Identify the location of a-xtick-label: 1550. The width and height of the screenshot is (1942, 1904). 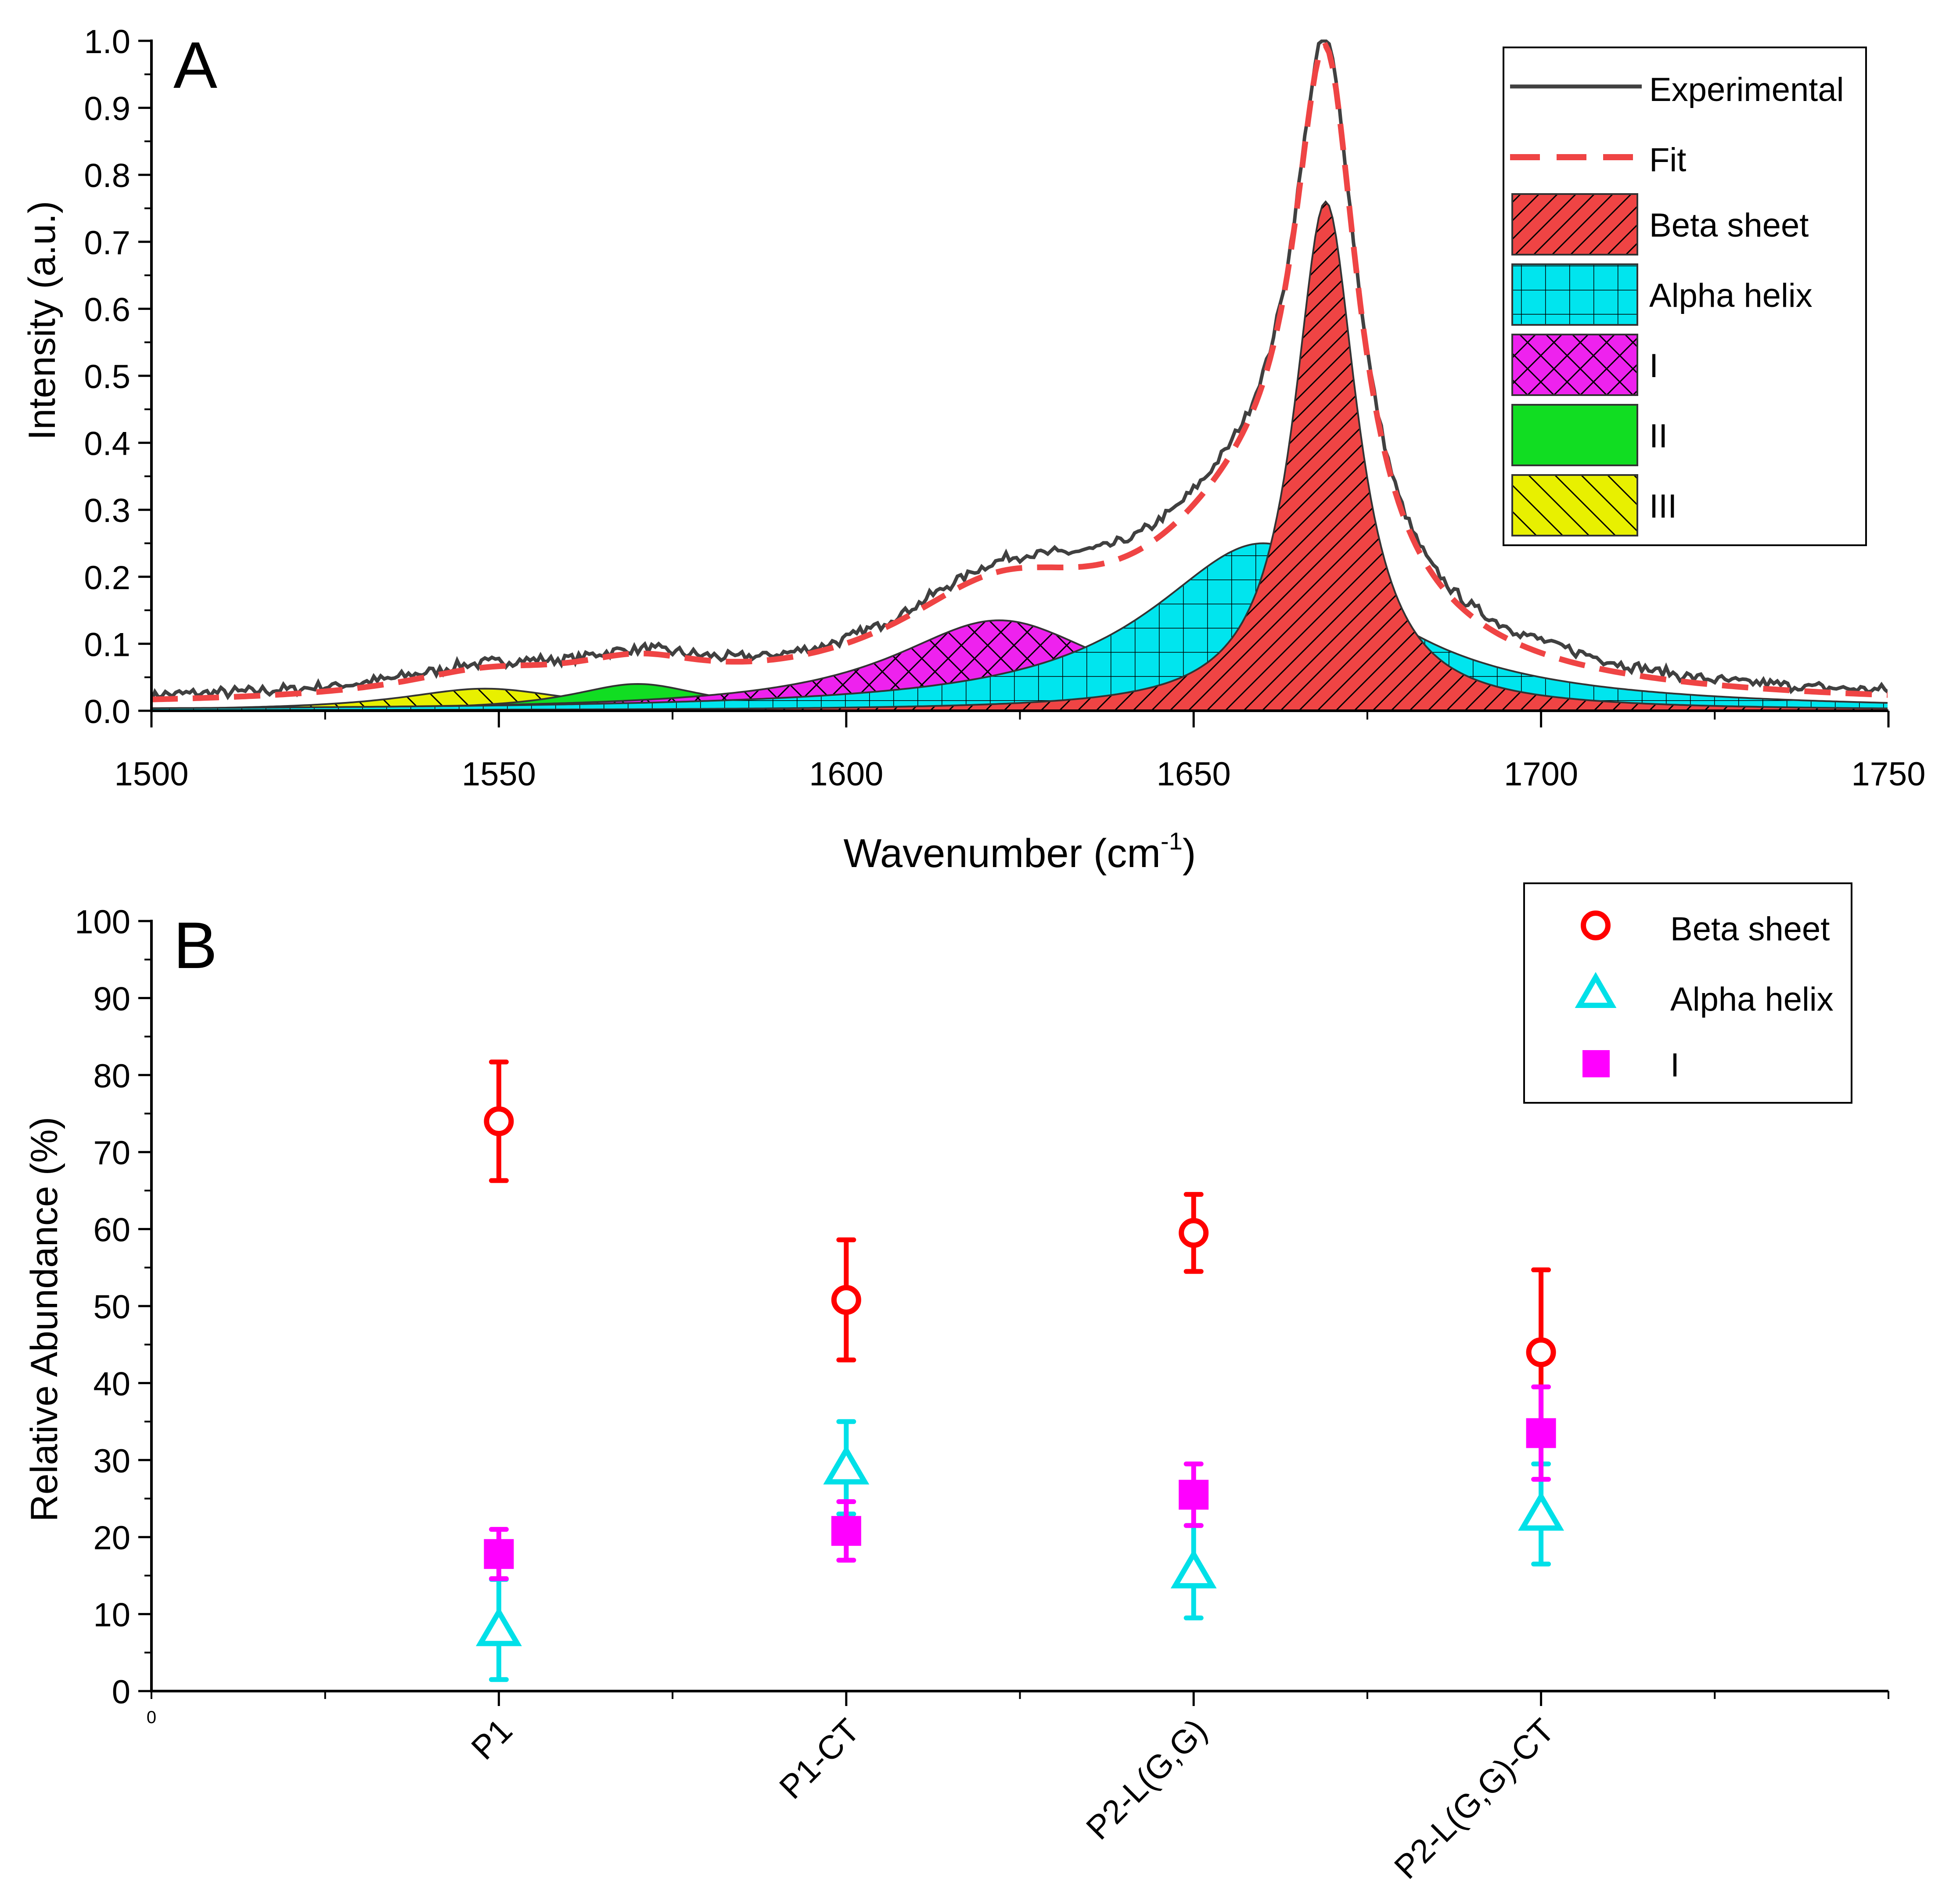
(499, 774).